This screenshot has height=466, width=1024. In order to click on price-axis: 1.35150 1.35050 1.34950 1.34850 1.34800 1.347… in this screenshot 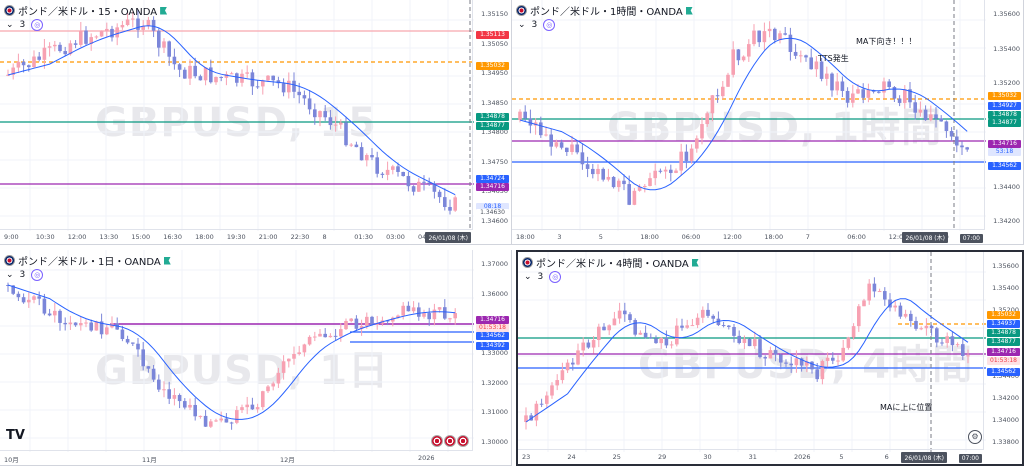, I will do `click(491, 115)`.